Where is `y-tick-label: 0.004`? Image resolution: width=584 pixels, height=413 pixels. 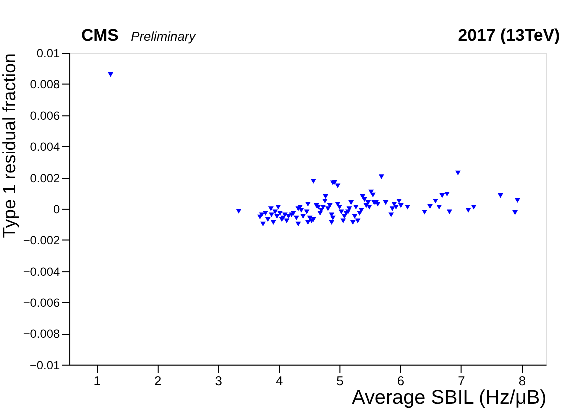
y-tick-label: 0.004 is located at coordinates (45, 147).